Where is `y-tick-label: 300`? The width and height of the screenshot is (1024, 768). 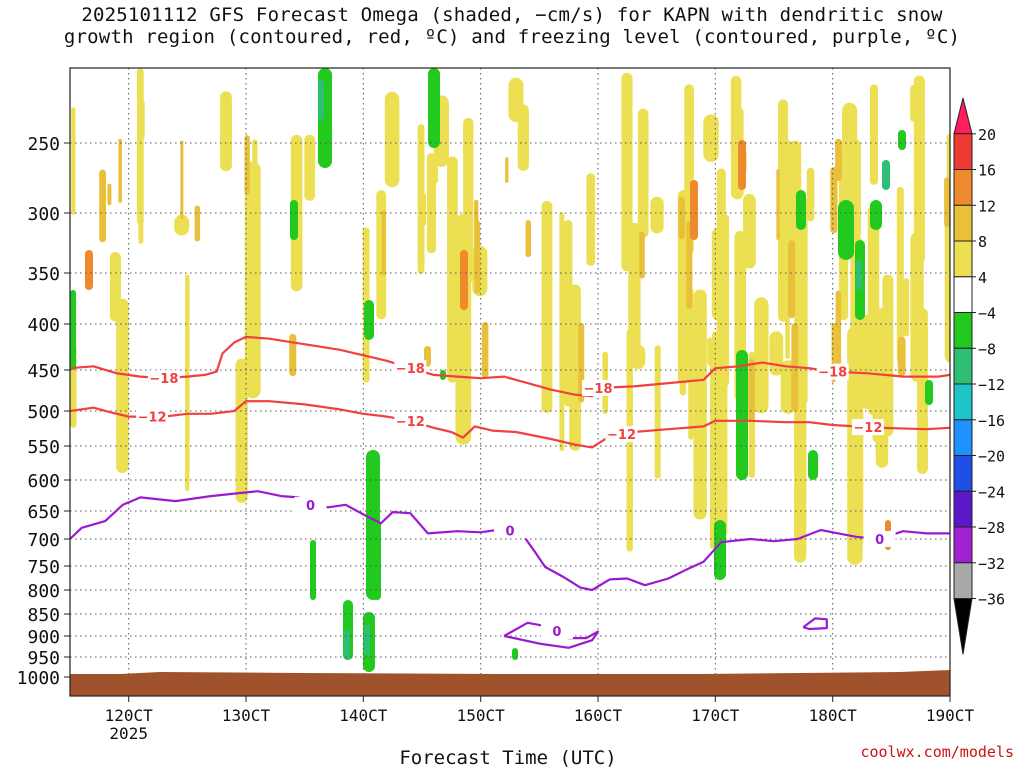
y-tick-label: 300 is located at coordinates (43, 214).